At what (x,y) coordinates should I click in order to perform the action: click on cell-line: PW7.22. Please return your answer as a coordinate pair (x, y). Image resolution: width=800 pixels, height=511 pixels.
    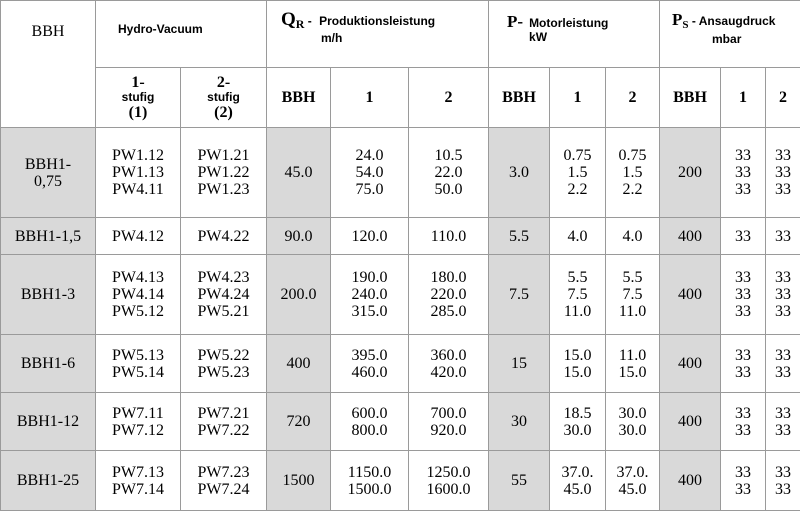
    Looking at the image, I should click on (223, 430).